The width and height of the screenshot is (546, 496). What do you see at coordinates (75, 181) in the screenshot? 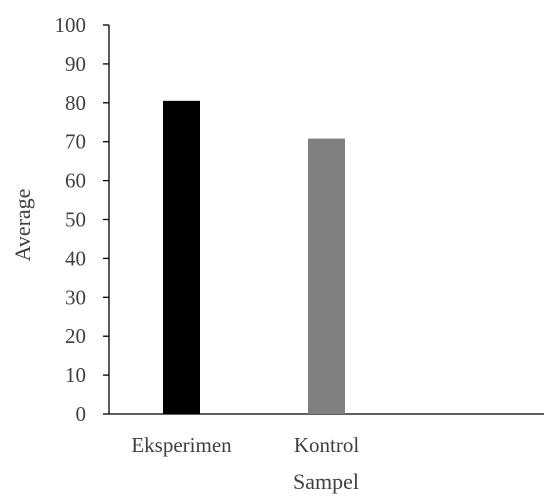
I see `y-tick-label: 60` at bounding box center [75, 181].